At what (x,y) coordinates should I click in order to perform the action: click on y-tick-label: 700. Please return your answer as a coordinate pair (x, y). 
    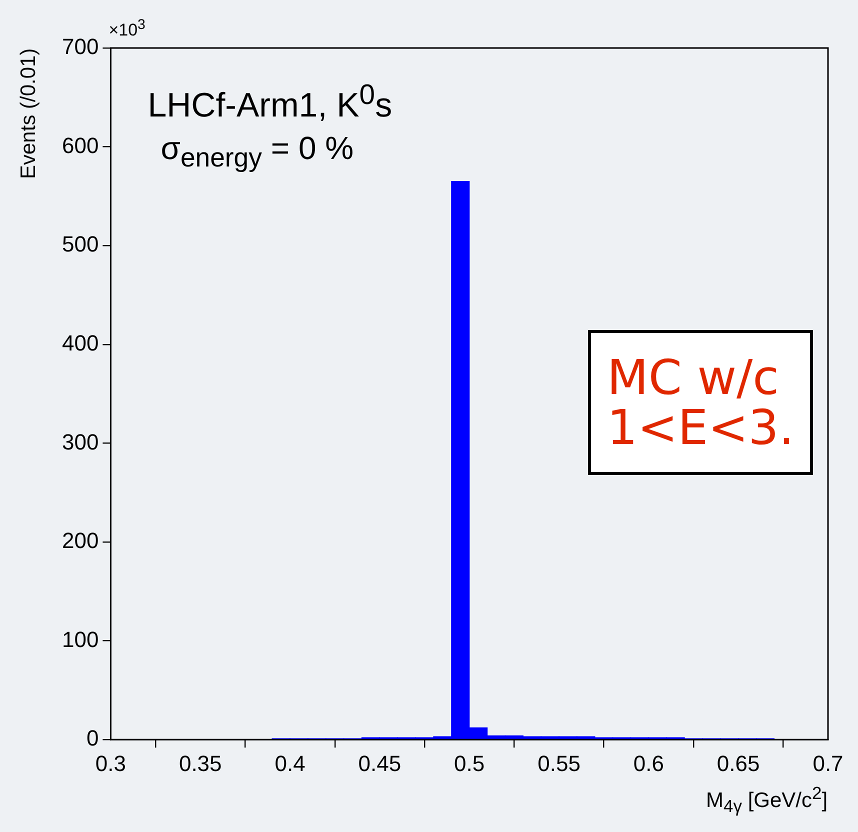
    Looking at the image, I should click on (80, 47).